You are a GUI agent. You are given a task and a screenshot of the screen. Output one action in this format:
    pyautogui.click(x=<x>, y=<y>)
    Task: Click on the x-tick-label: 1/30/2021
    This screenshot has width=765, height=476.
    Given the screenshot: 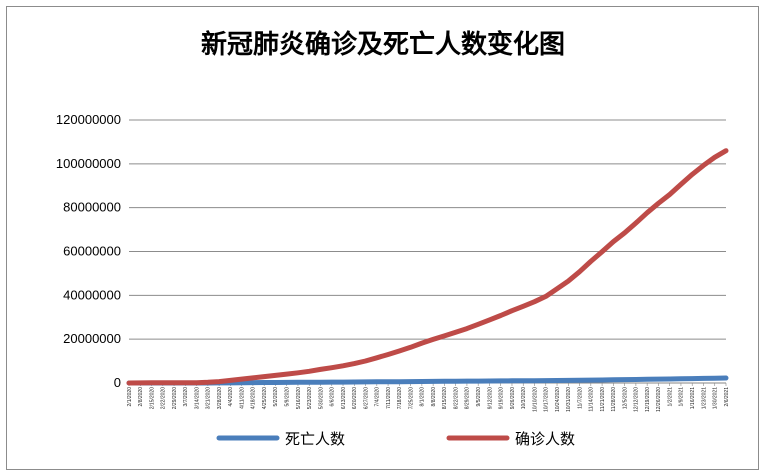 What is the action you would take?
    pyautogui.click(x=716, y=398)
    